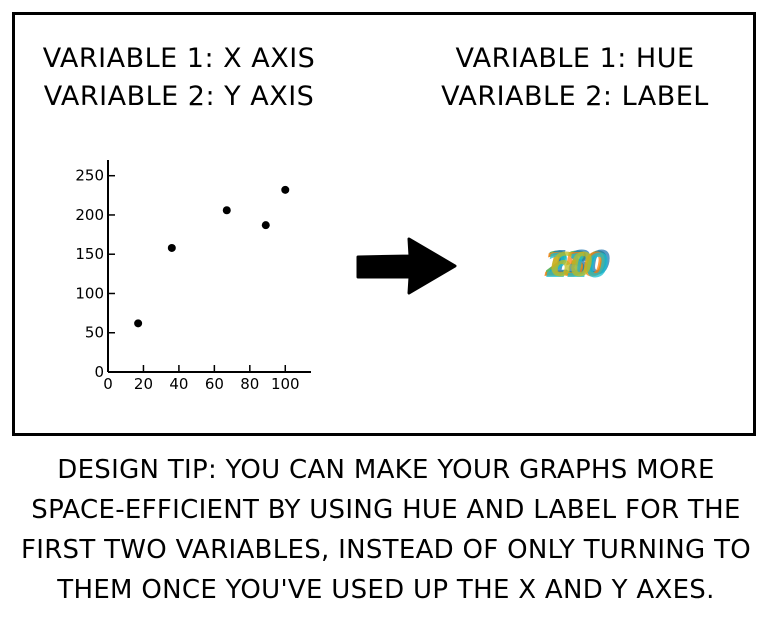 This screenshot has height=624, width=772. I want to click on scatter-plot: 0 20 40 60 80 100 0 50 100 150 200 250, so click(193, 276).